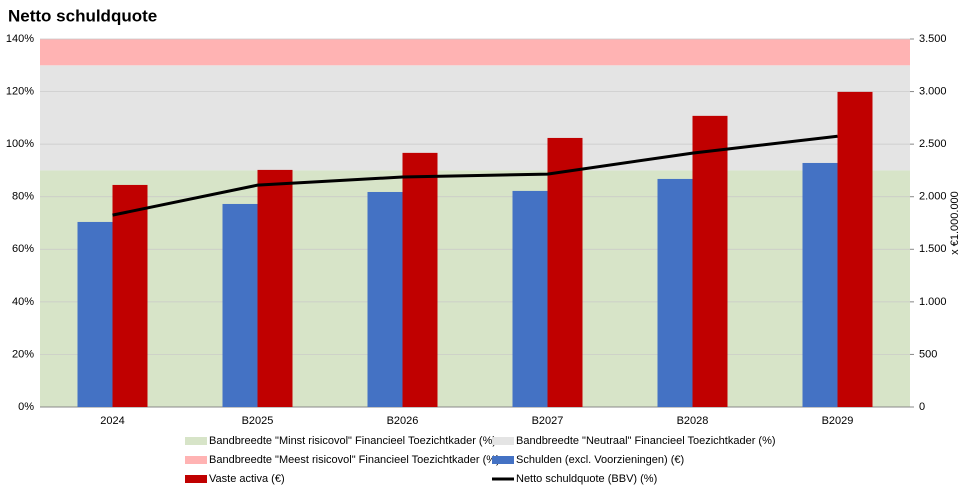 The height and width of the screenshot is (488, 969). Describe the element at coordinates (548, 421) in the screenshot. I see `x-tick-label: B2027` at that location.